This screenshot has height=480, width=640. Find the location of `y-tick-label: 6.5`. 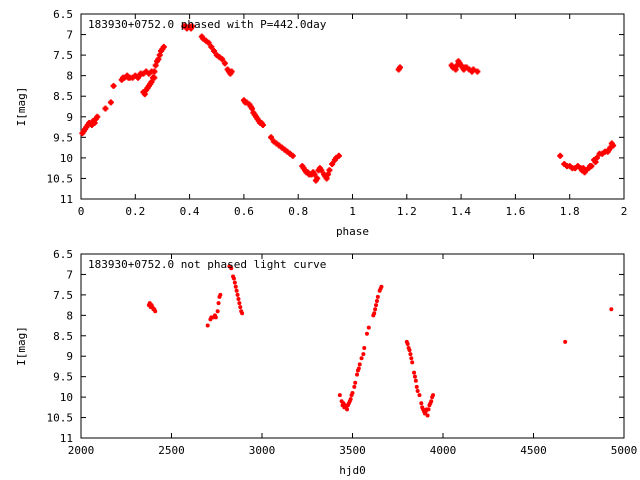

y-tick-label: 6.5 is located at coordinates (63, 254).